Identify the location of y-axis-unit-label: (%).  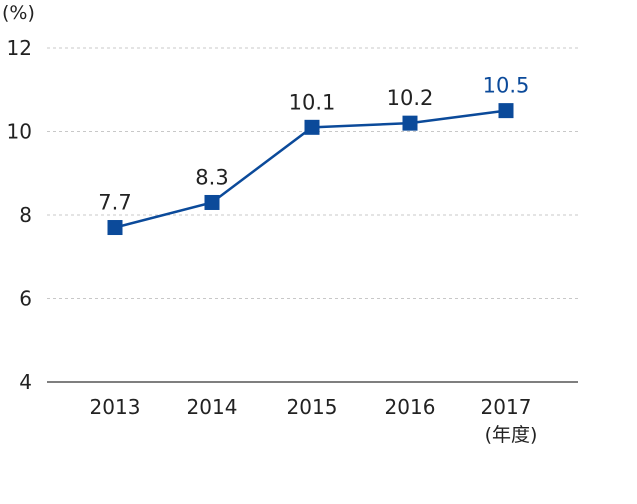
(18, 13).